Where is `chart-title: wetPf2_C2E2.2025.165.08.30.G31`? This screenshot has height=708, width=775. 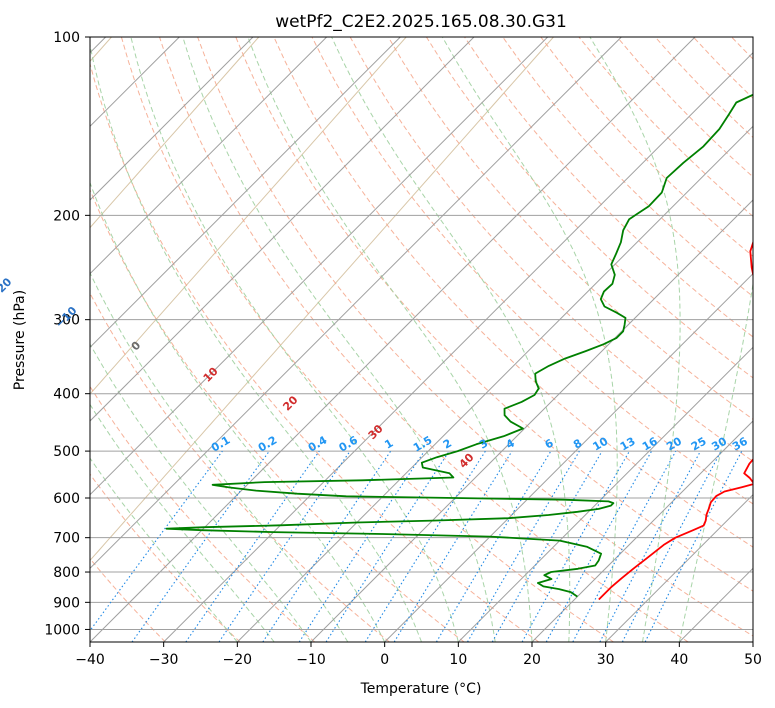 chart-title: wetPf2_C2E2.2025.165.08.30.G31 is located at coordinates (421, 22).